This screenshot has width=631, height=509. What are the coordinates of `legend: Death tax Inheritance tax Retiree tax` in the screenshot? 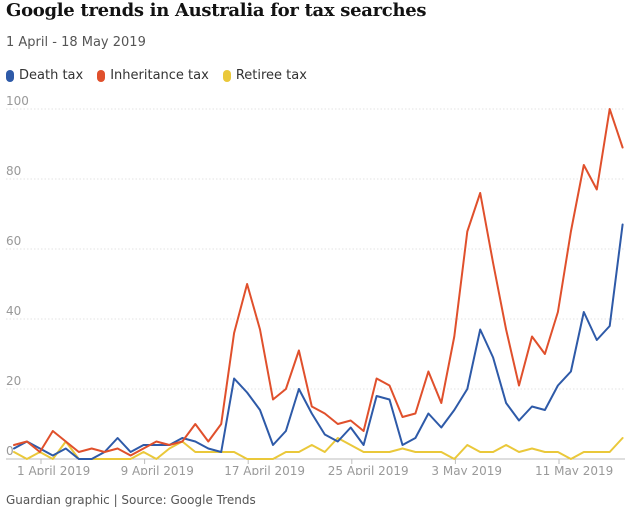 It's located at (156, 75).